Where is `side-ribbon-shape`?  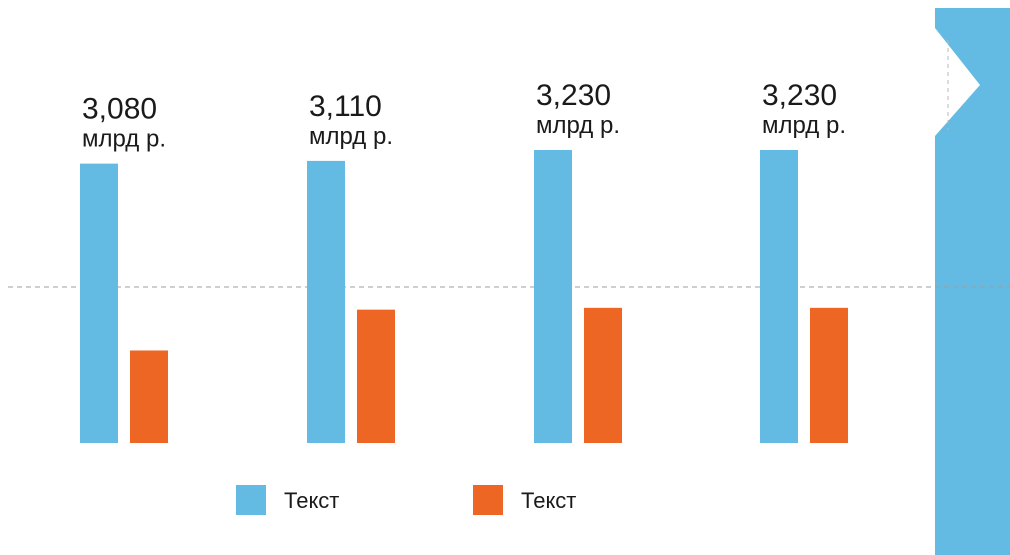
side-ribbon-shape is located at coordinates (972, 281).